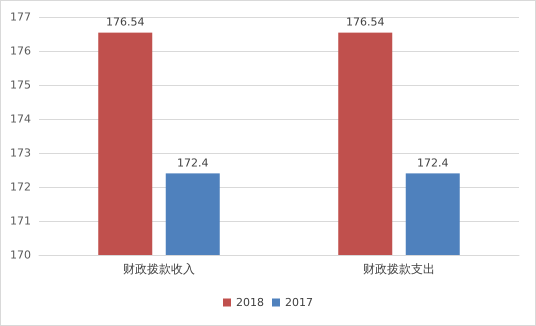 The width and height of the screenshot is (536, 326). Describe the element at coordinates (20, 221) in the screenshot. I see `y-tick-label: 171` at that location.